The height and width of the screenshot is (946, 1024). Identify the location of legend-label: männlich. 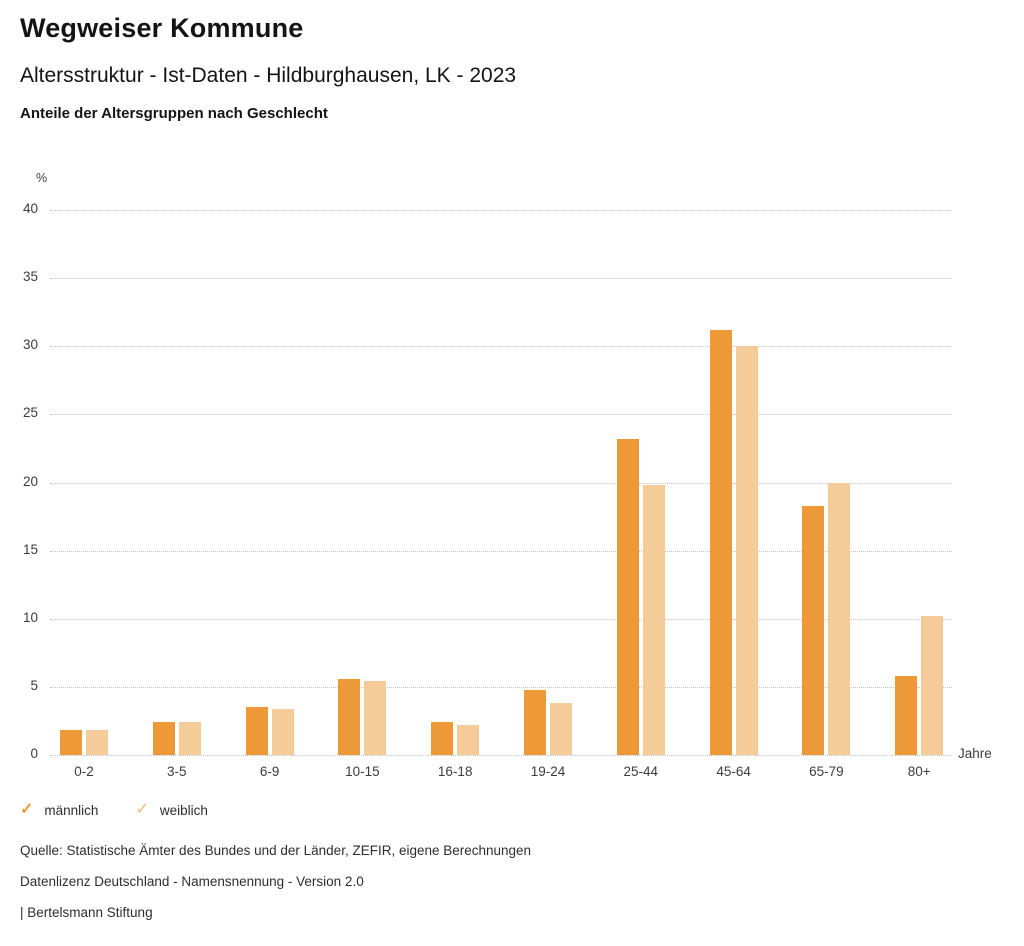
(71, 810).